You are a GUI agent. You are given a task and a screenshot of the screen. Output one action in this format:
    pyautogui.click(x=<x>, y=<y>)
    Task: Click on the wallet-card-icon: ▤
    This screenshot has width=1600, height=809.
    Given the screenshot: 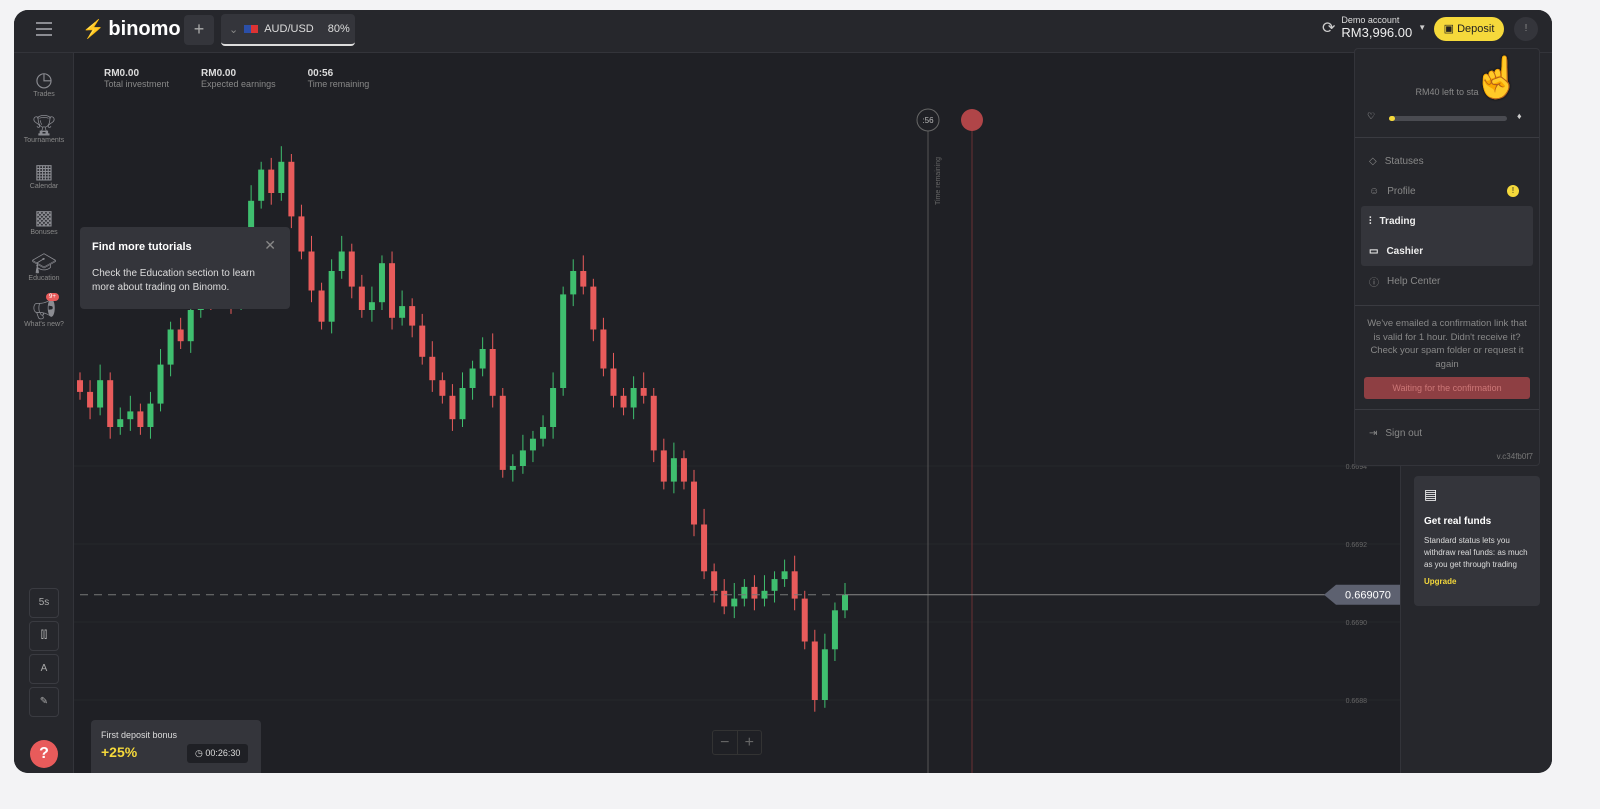 What is the action you would take?
    pyautogui.click(x=1431, y=494)
    